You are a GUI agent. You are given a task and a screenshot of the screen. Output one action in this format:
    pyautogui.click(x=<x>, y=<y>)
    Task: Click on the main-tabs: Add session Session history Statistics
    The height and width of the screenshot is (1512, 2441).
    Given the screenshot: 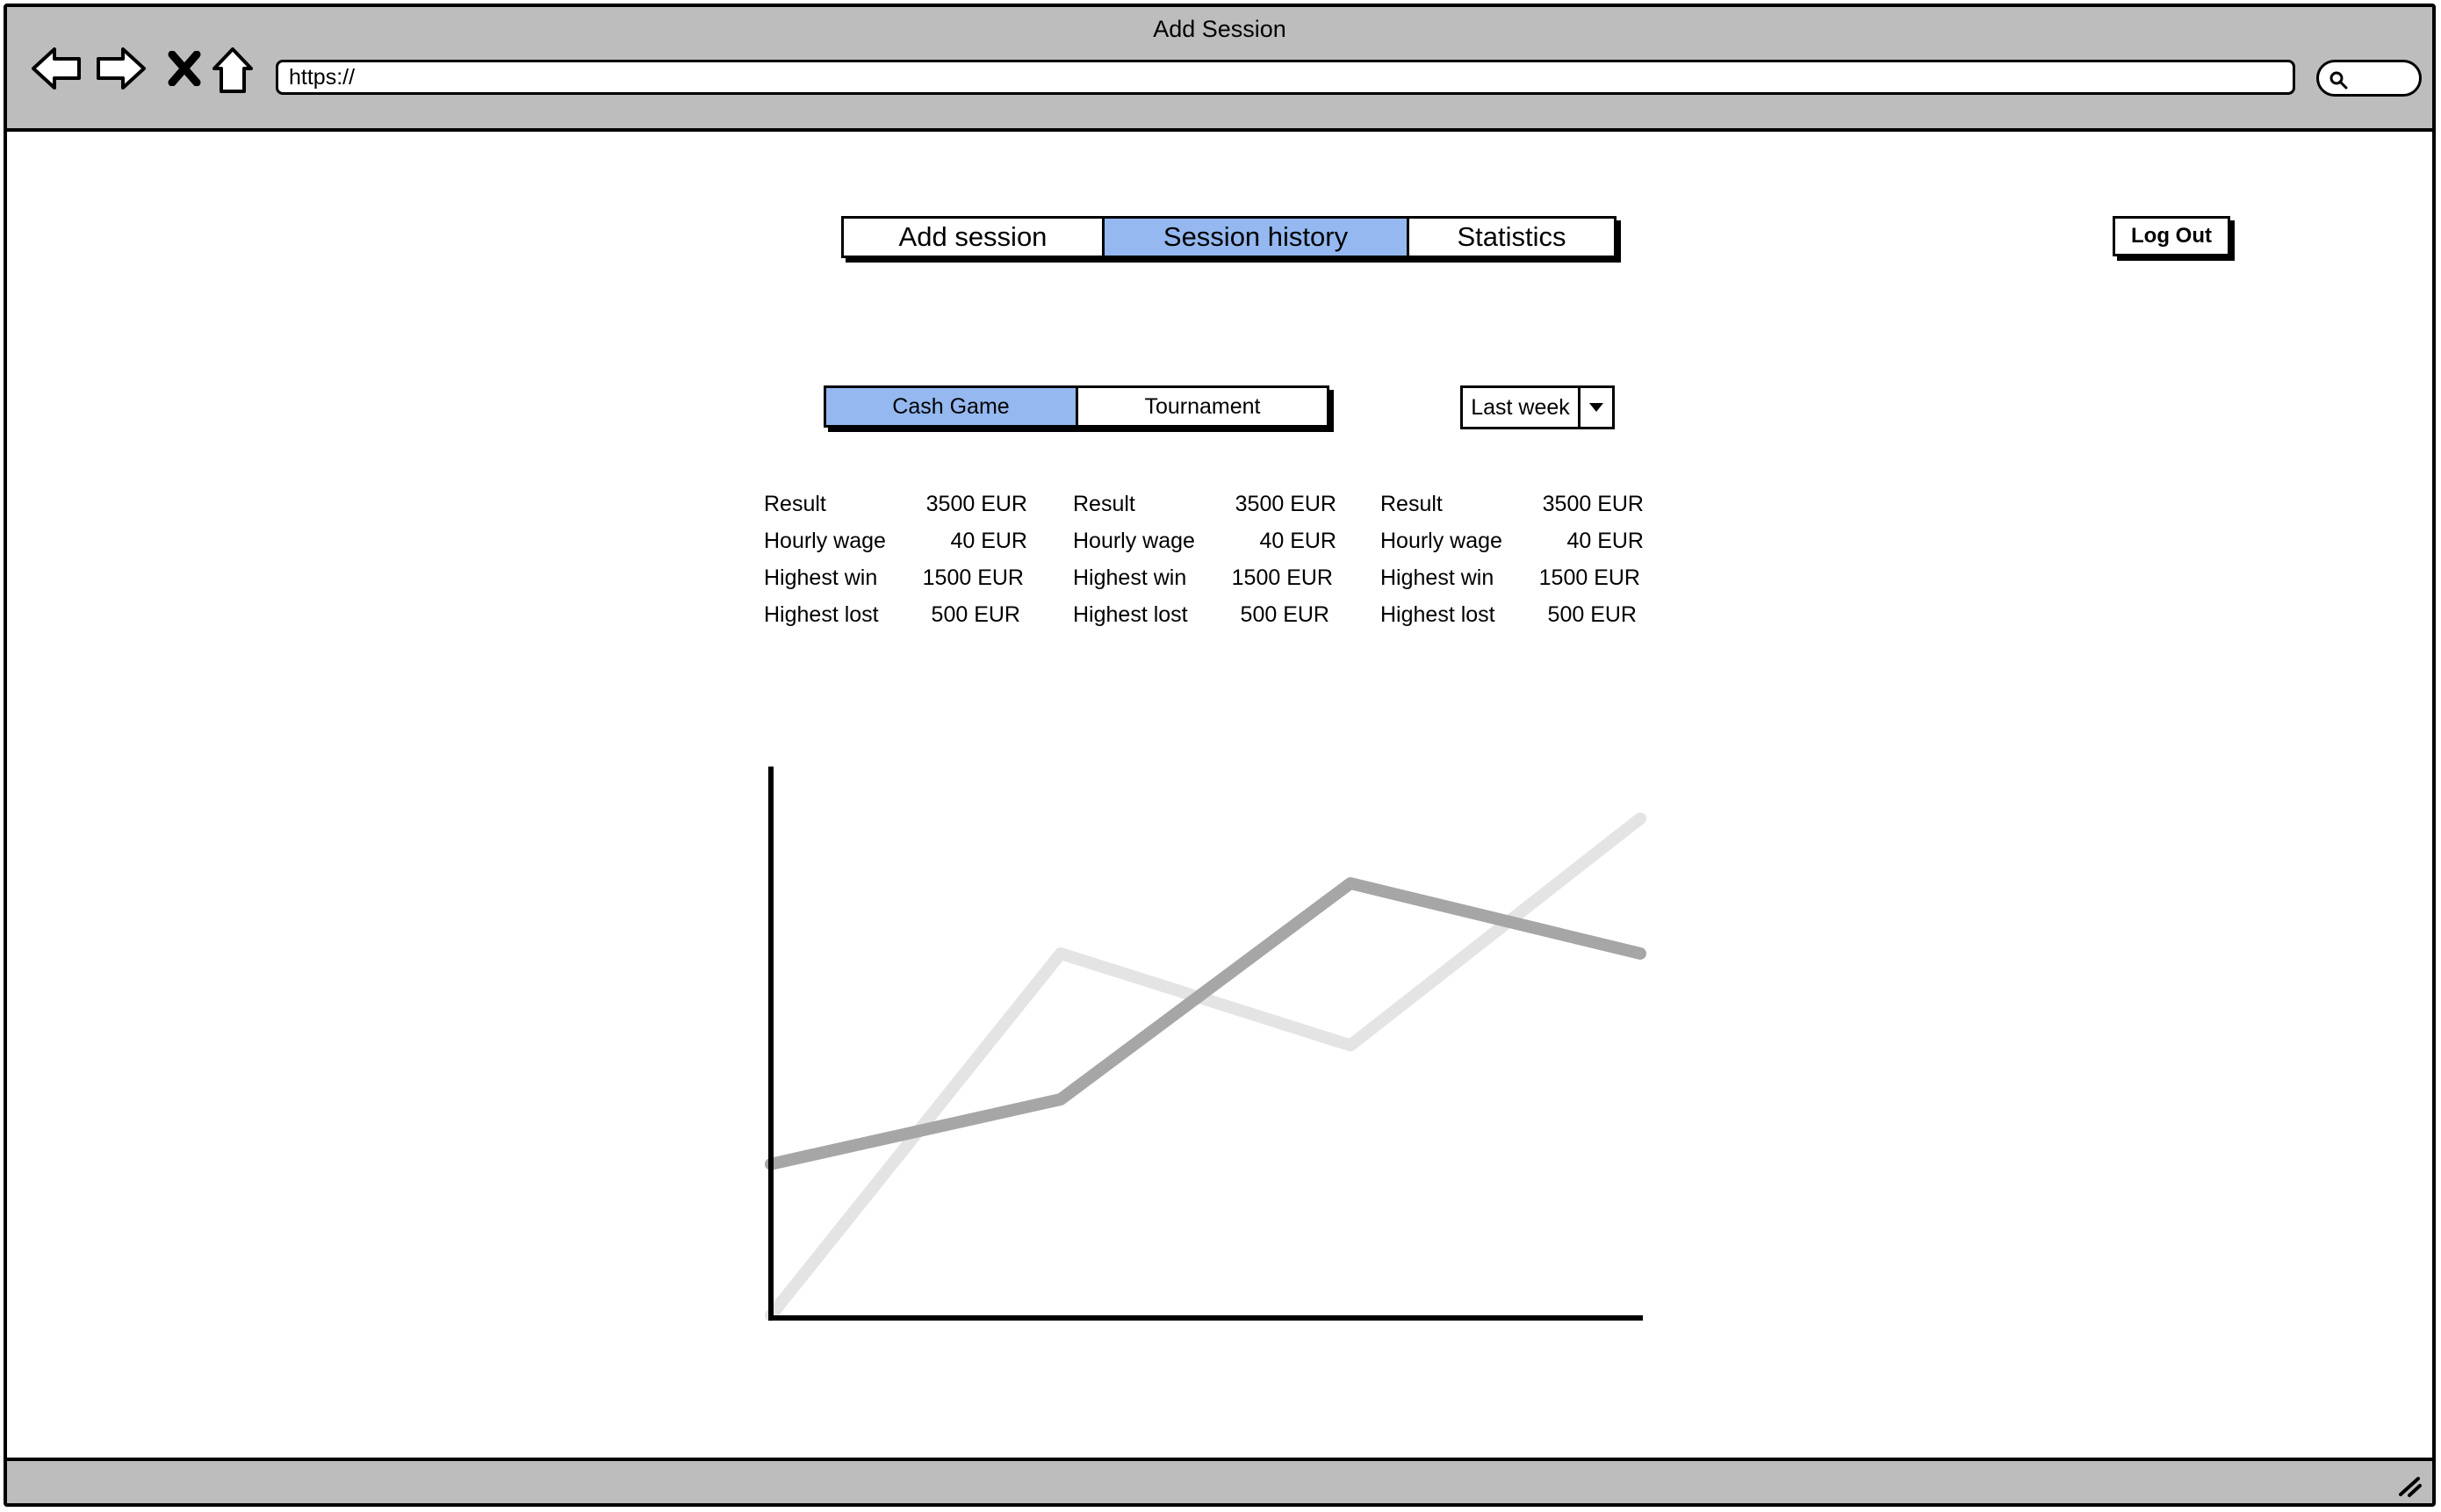 What is the action you would take?
    pyautogui.click(x=1229, y=237)
    